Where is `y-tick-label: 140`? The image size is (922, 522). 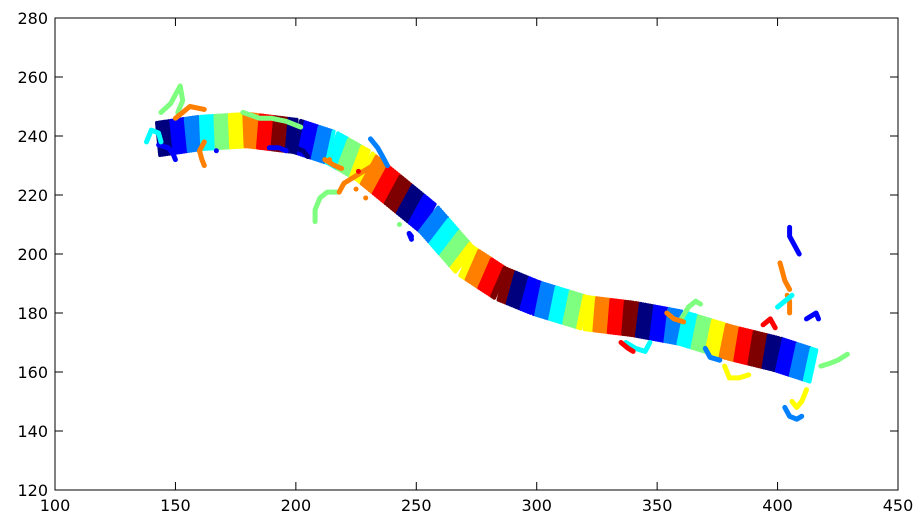
y-tick-label: 140 is located at coordinates (32, 431).